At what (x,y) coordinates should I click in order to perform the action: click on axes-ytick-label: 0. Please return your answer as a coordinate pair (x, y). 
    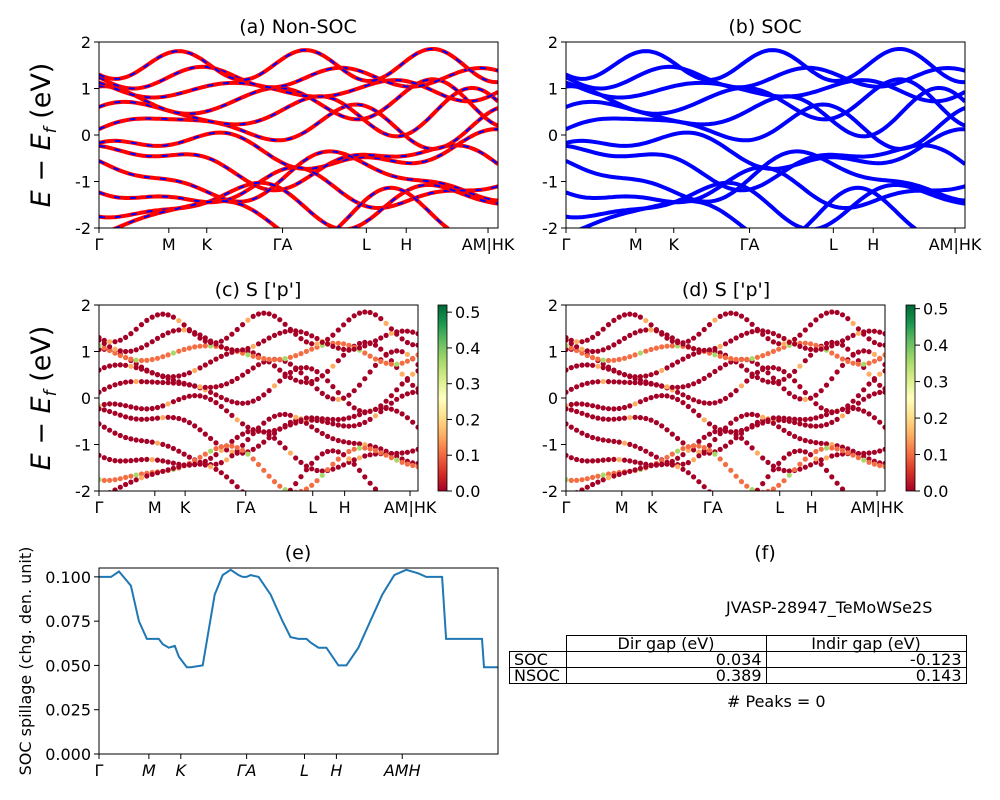
    Looking at the image, I should click on (553, 398).